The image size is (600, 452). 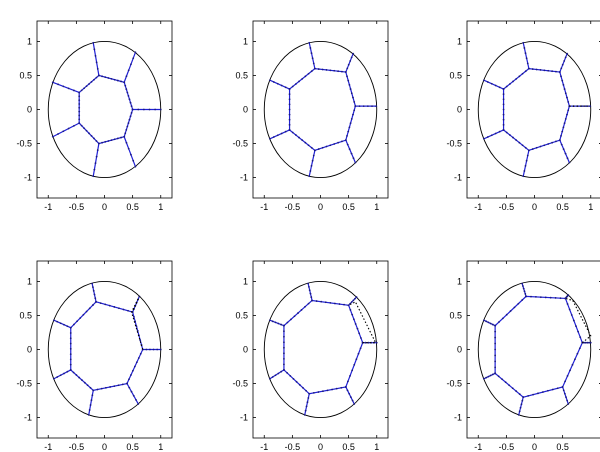 I want to click on y-tick-label: -1, so click(x=458, y=418).